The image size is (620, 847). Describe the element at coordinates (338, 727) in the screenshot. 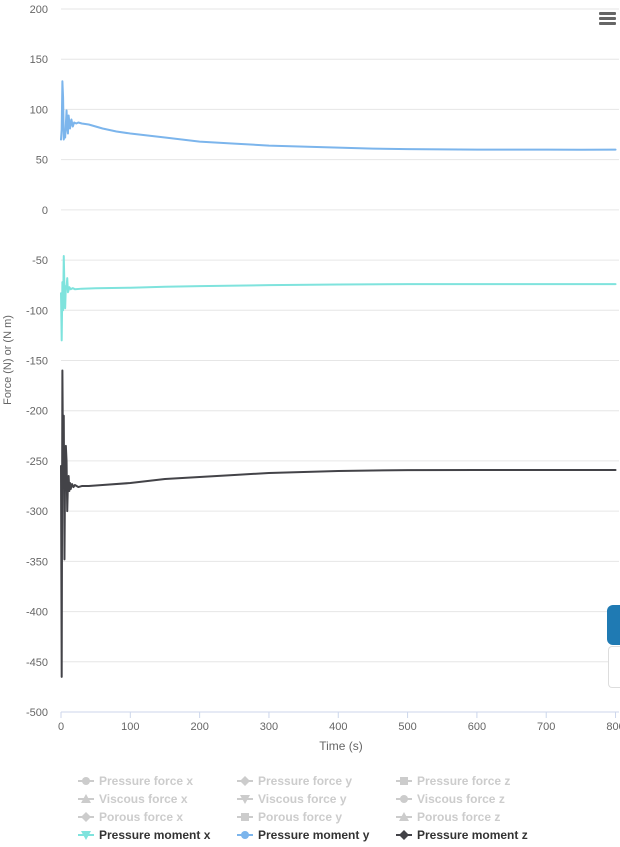

I see `x-tick-label: 400` at that location.